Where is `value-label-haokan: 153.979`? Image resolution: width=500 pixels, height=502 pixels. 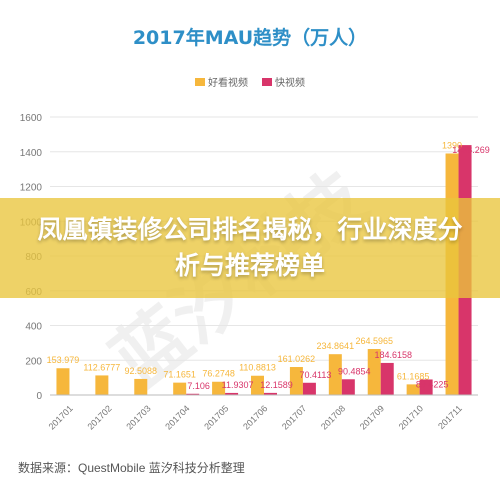
value-label-haokan: 153.979 is located at coordinates (63, 360).